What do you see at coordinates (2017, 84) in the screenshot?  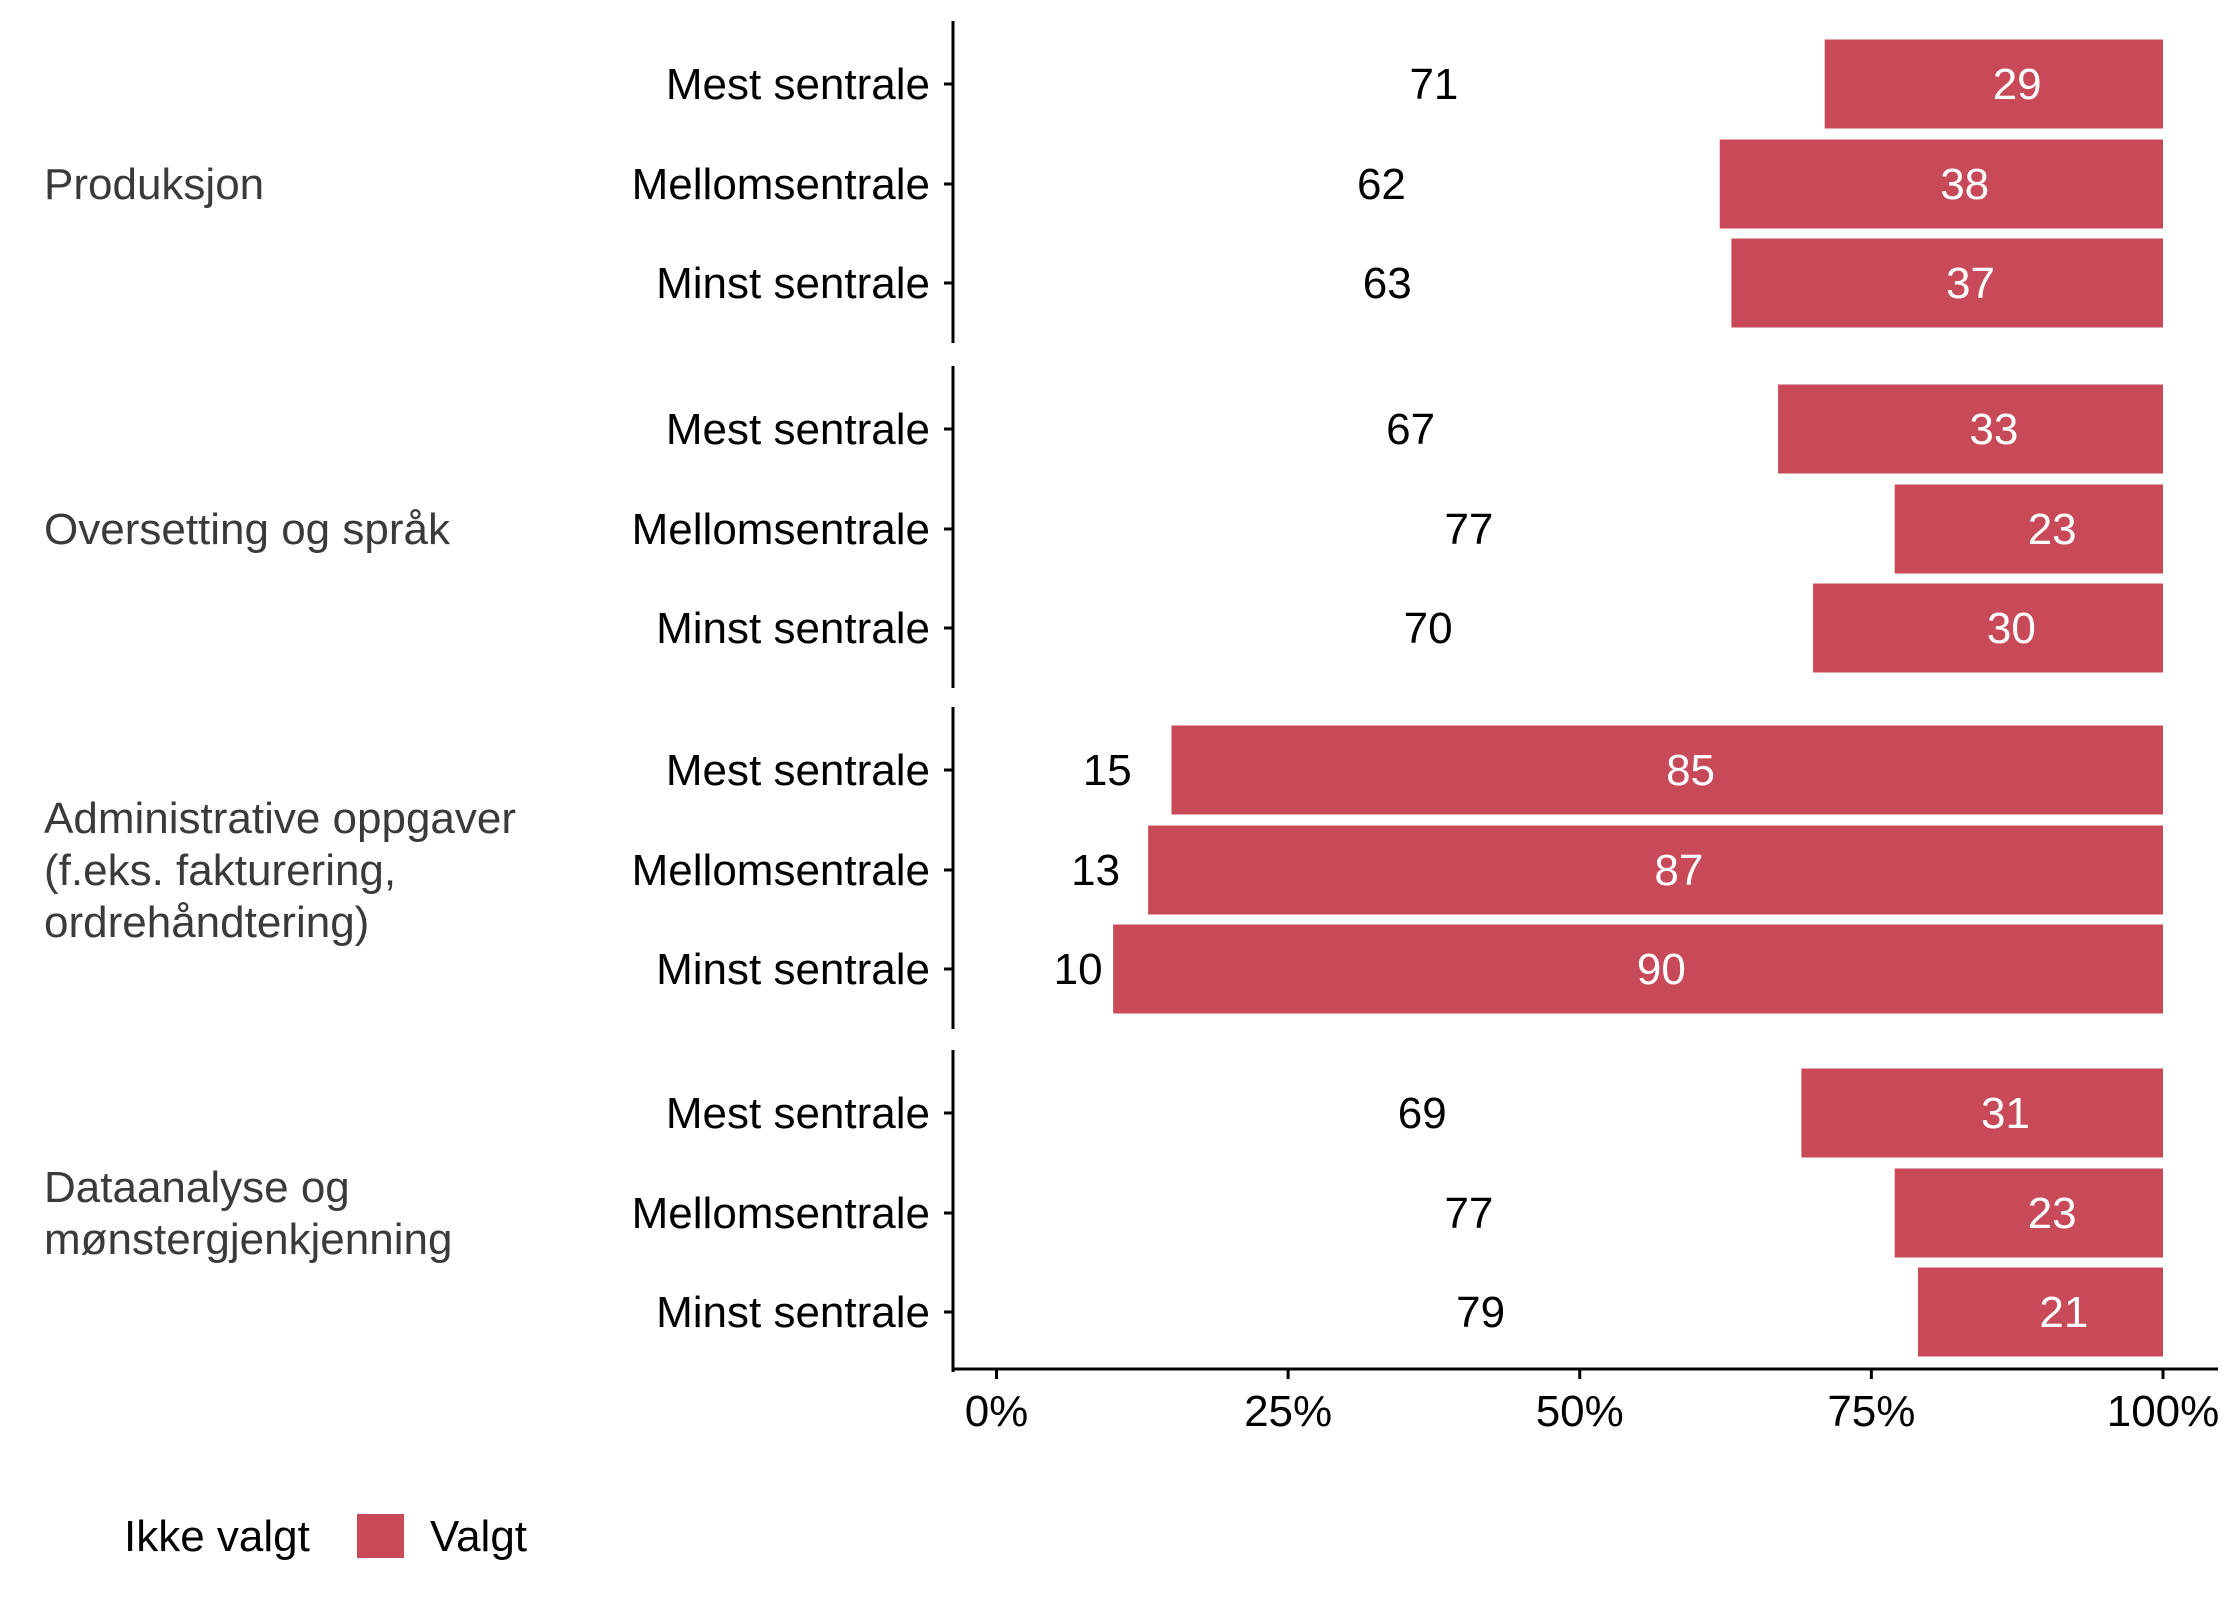 I see `data-label-valgt: 29` at bounding box center [2017, 84].